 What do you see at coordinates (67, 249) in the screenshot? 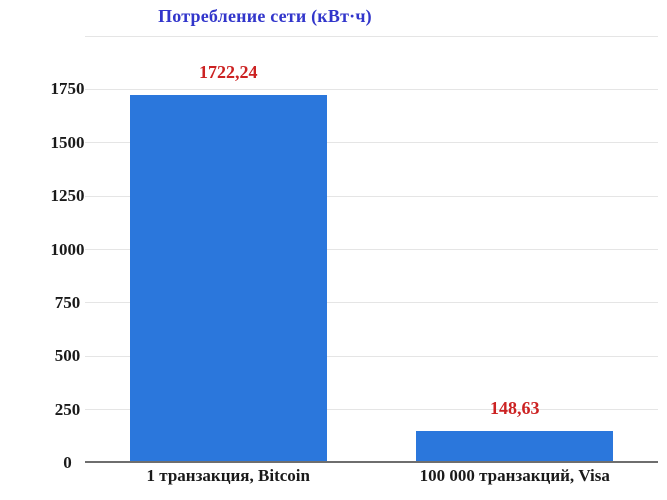
I see `y-tick-label: 1000` at bounding box center [67, 249].